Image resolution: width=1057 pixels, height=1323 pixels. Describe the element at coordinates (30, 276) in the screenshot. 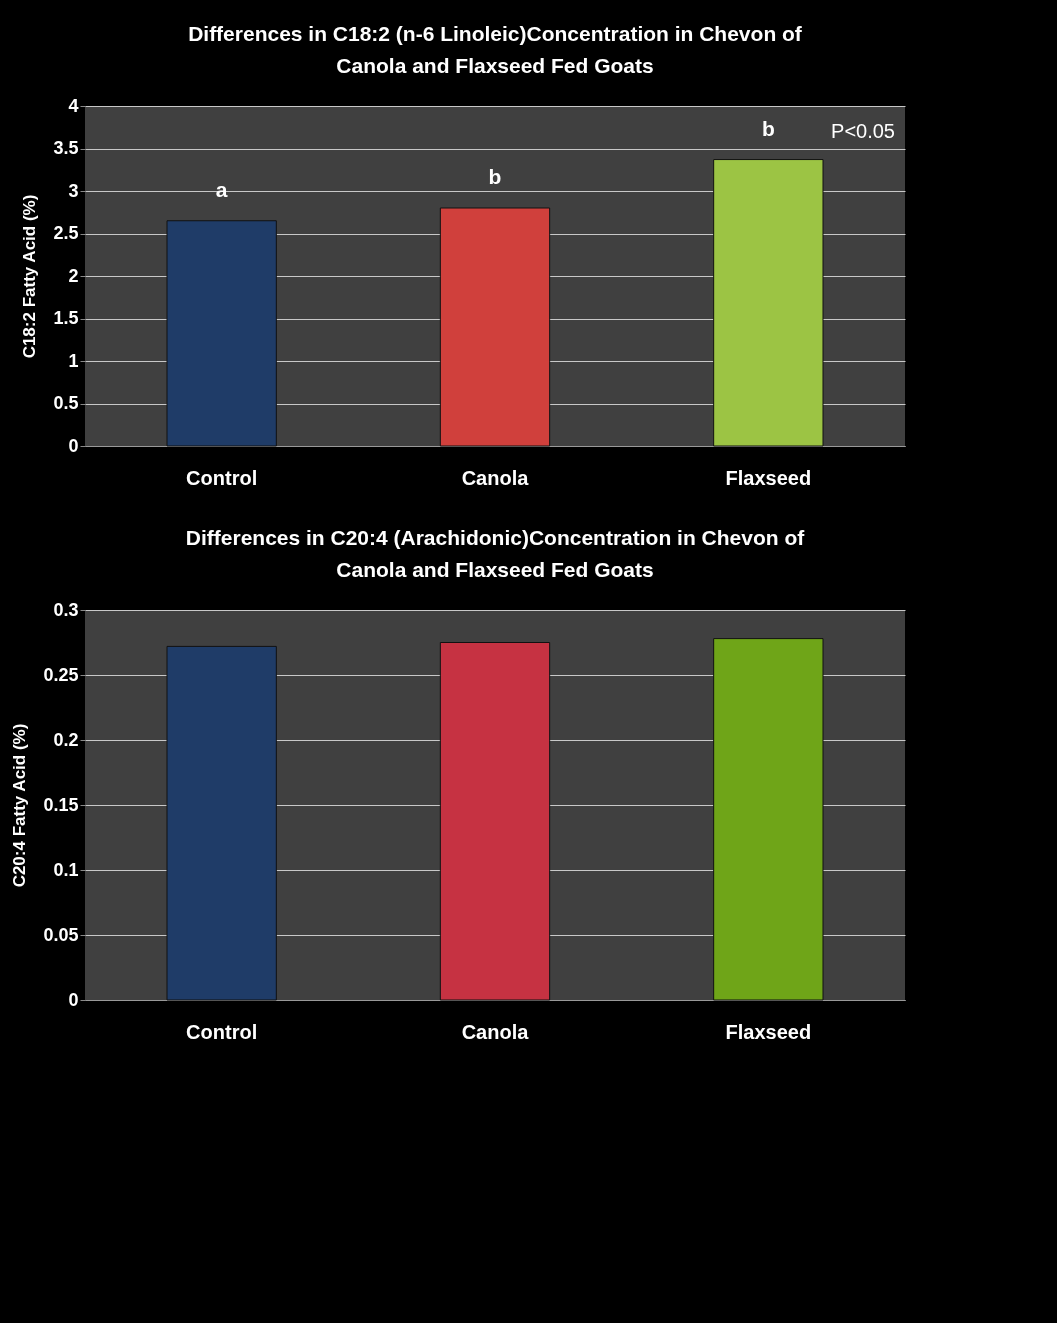

I see `y-axis-title: C18:2 Fatty Acid (%)` at that location.